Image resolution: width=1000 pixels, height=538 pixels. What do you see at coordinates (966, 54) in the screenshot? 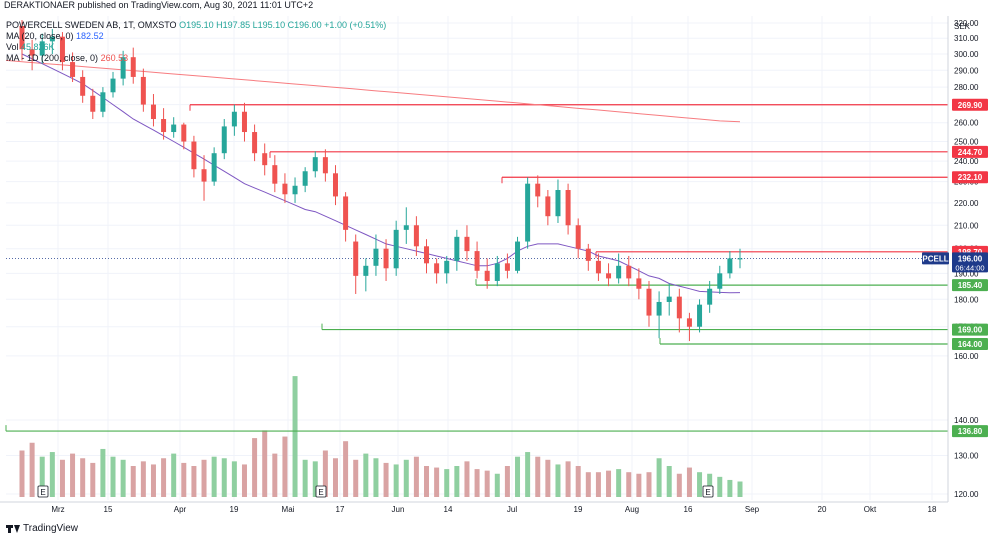
I see `y-tick-label: 300.00` at bounding box center [966, 54].